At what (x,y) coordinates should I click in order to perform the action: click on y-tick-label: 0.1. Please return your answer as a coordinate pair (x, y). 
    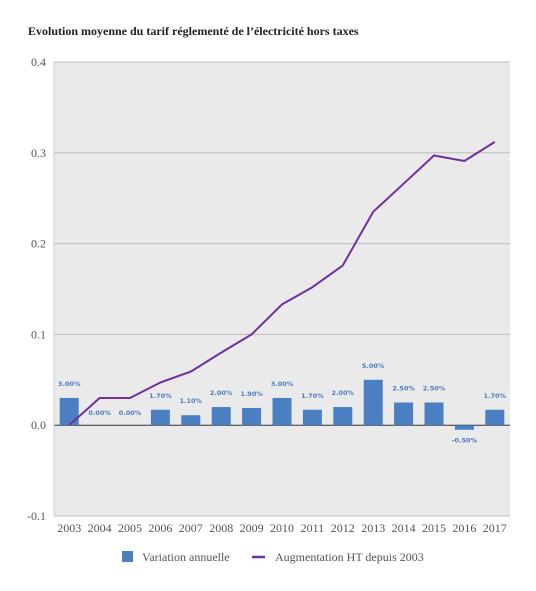
    Looking at the image, I should click on (38, 334).